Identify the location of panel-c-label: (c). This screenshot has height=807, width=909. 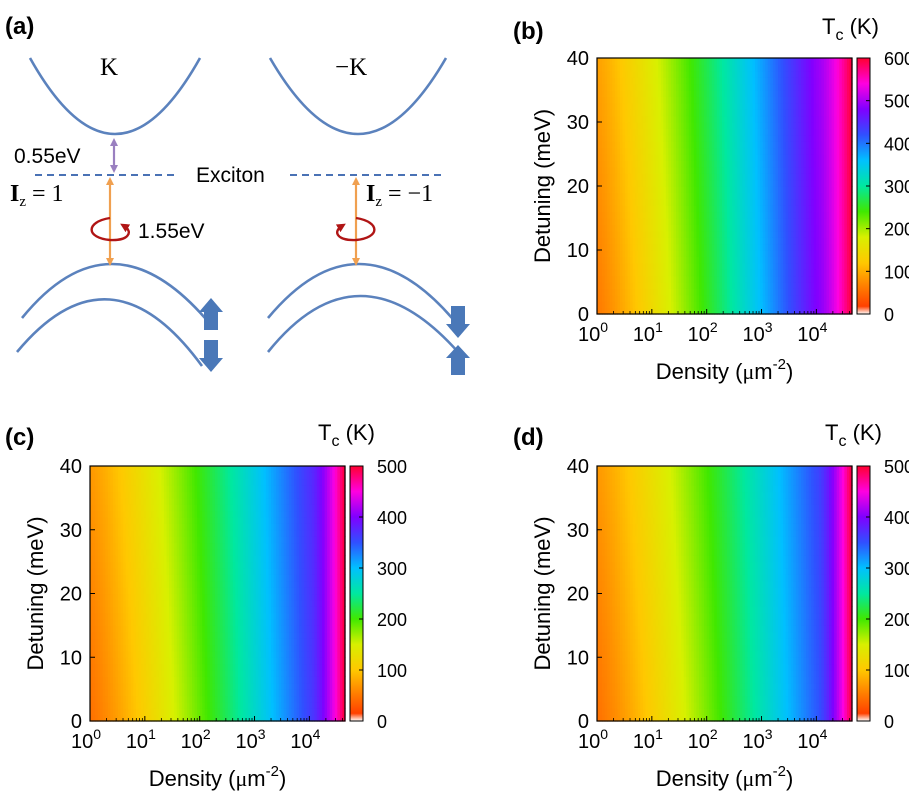
(19, 437).